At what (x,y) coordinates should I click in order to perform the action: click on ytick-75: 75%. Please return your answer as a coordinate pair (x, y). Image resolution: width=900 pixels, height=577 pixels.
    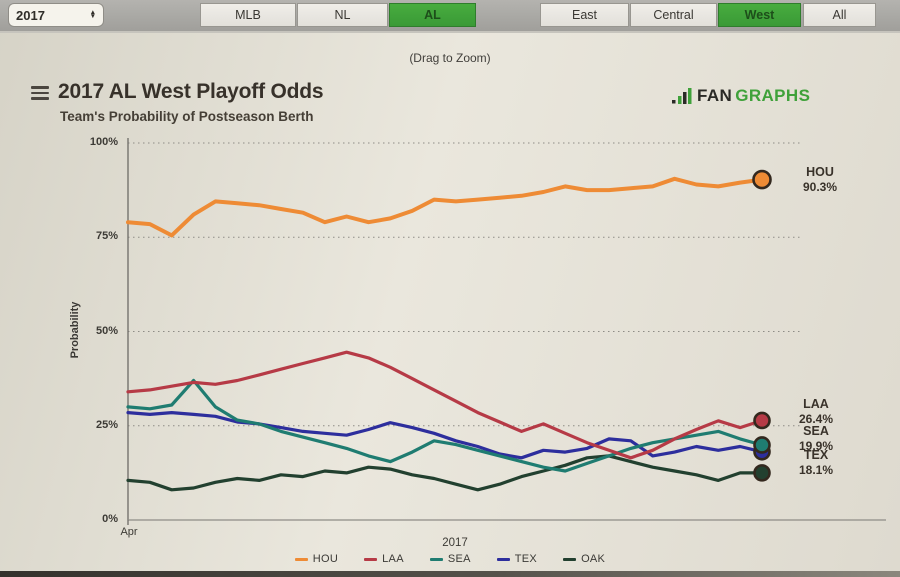
    Looking at the image, I should click on (106, 236).